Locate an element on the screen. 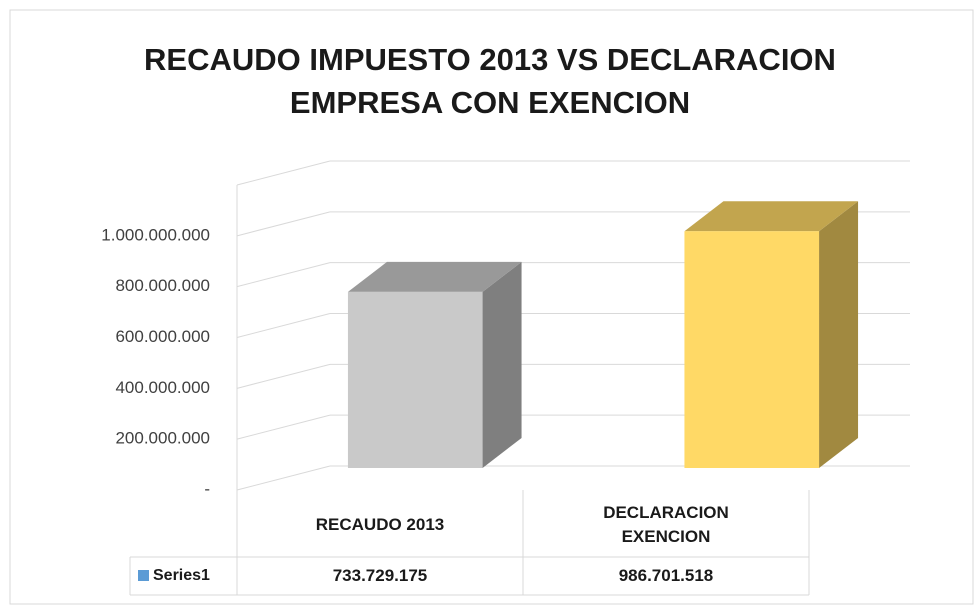 This screenshot has height=607, width=977. data-table-value: 986.701.518 is located at coordinates (666, 575).